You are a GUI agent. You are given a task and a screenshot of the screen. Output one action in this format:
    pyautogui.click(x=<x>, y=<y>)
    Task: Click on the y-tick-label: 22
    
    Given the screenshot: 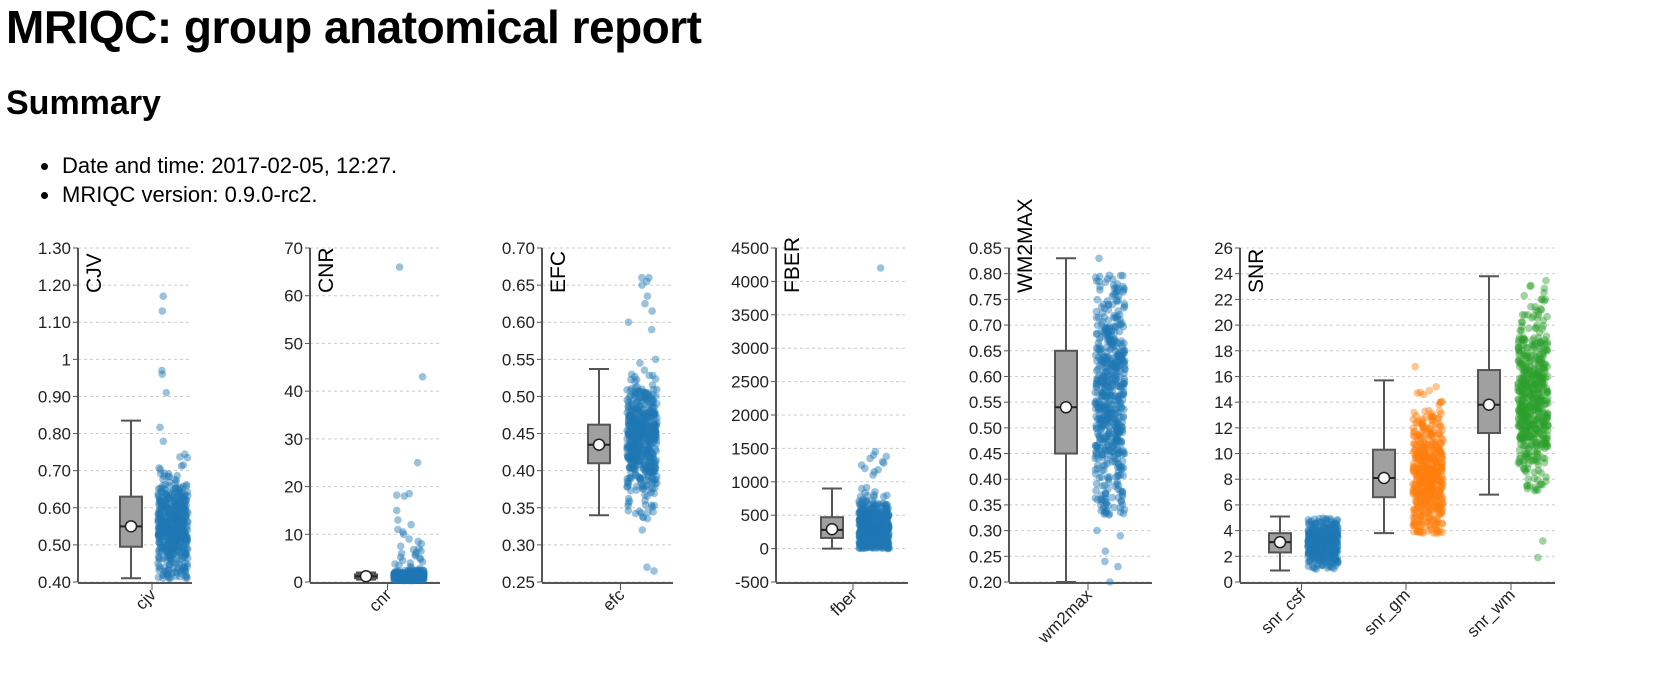 What is the action you would take?
    pyautogui.click(x=1223, y=299)
    